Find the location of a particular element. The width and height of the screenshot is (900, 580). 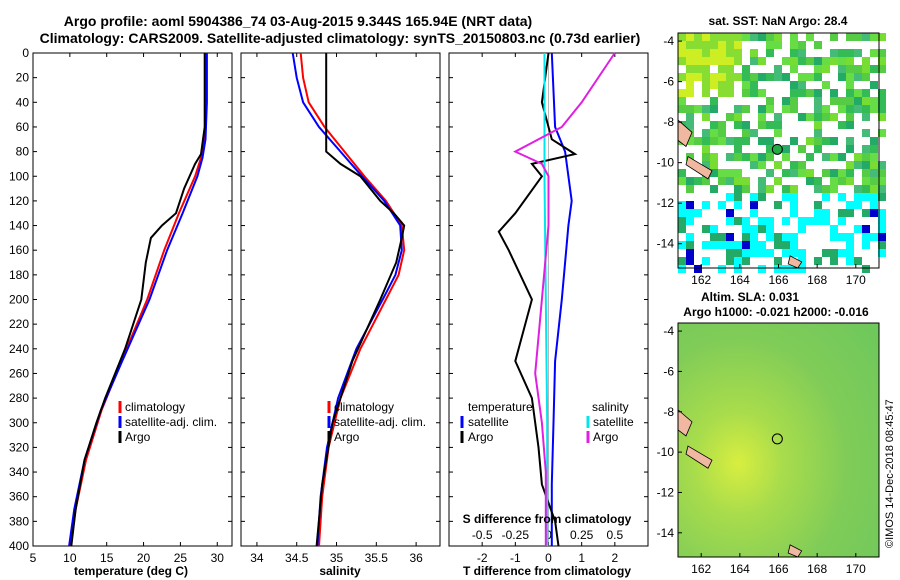

series-line-temperature-argo is located at coordinates (537, 299).